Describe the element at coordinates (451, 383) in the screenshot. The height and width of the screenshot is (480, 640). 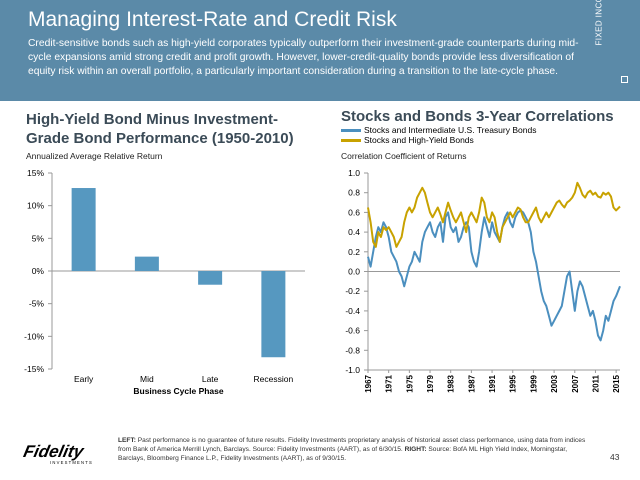
I see `line-x-tick-label: 1983` at that location.